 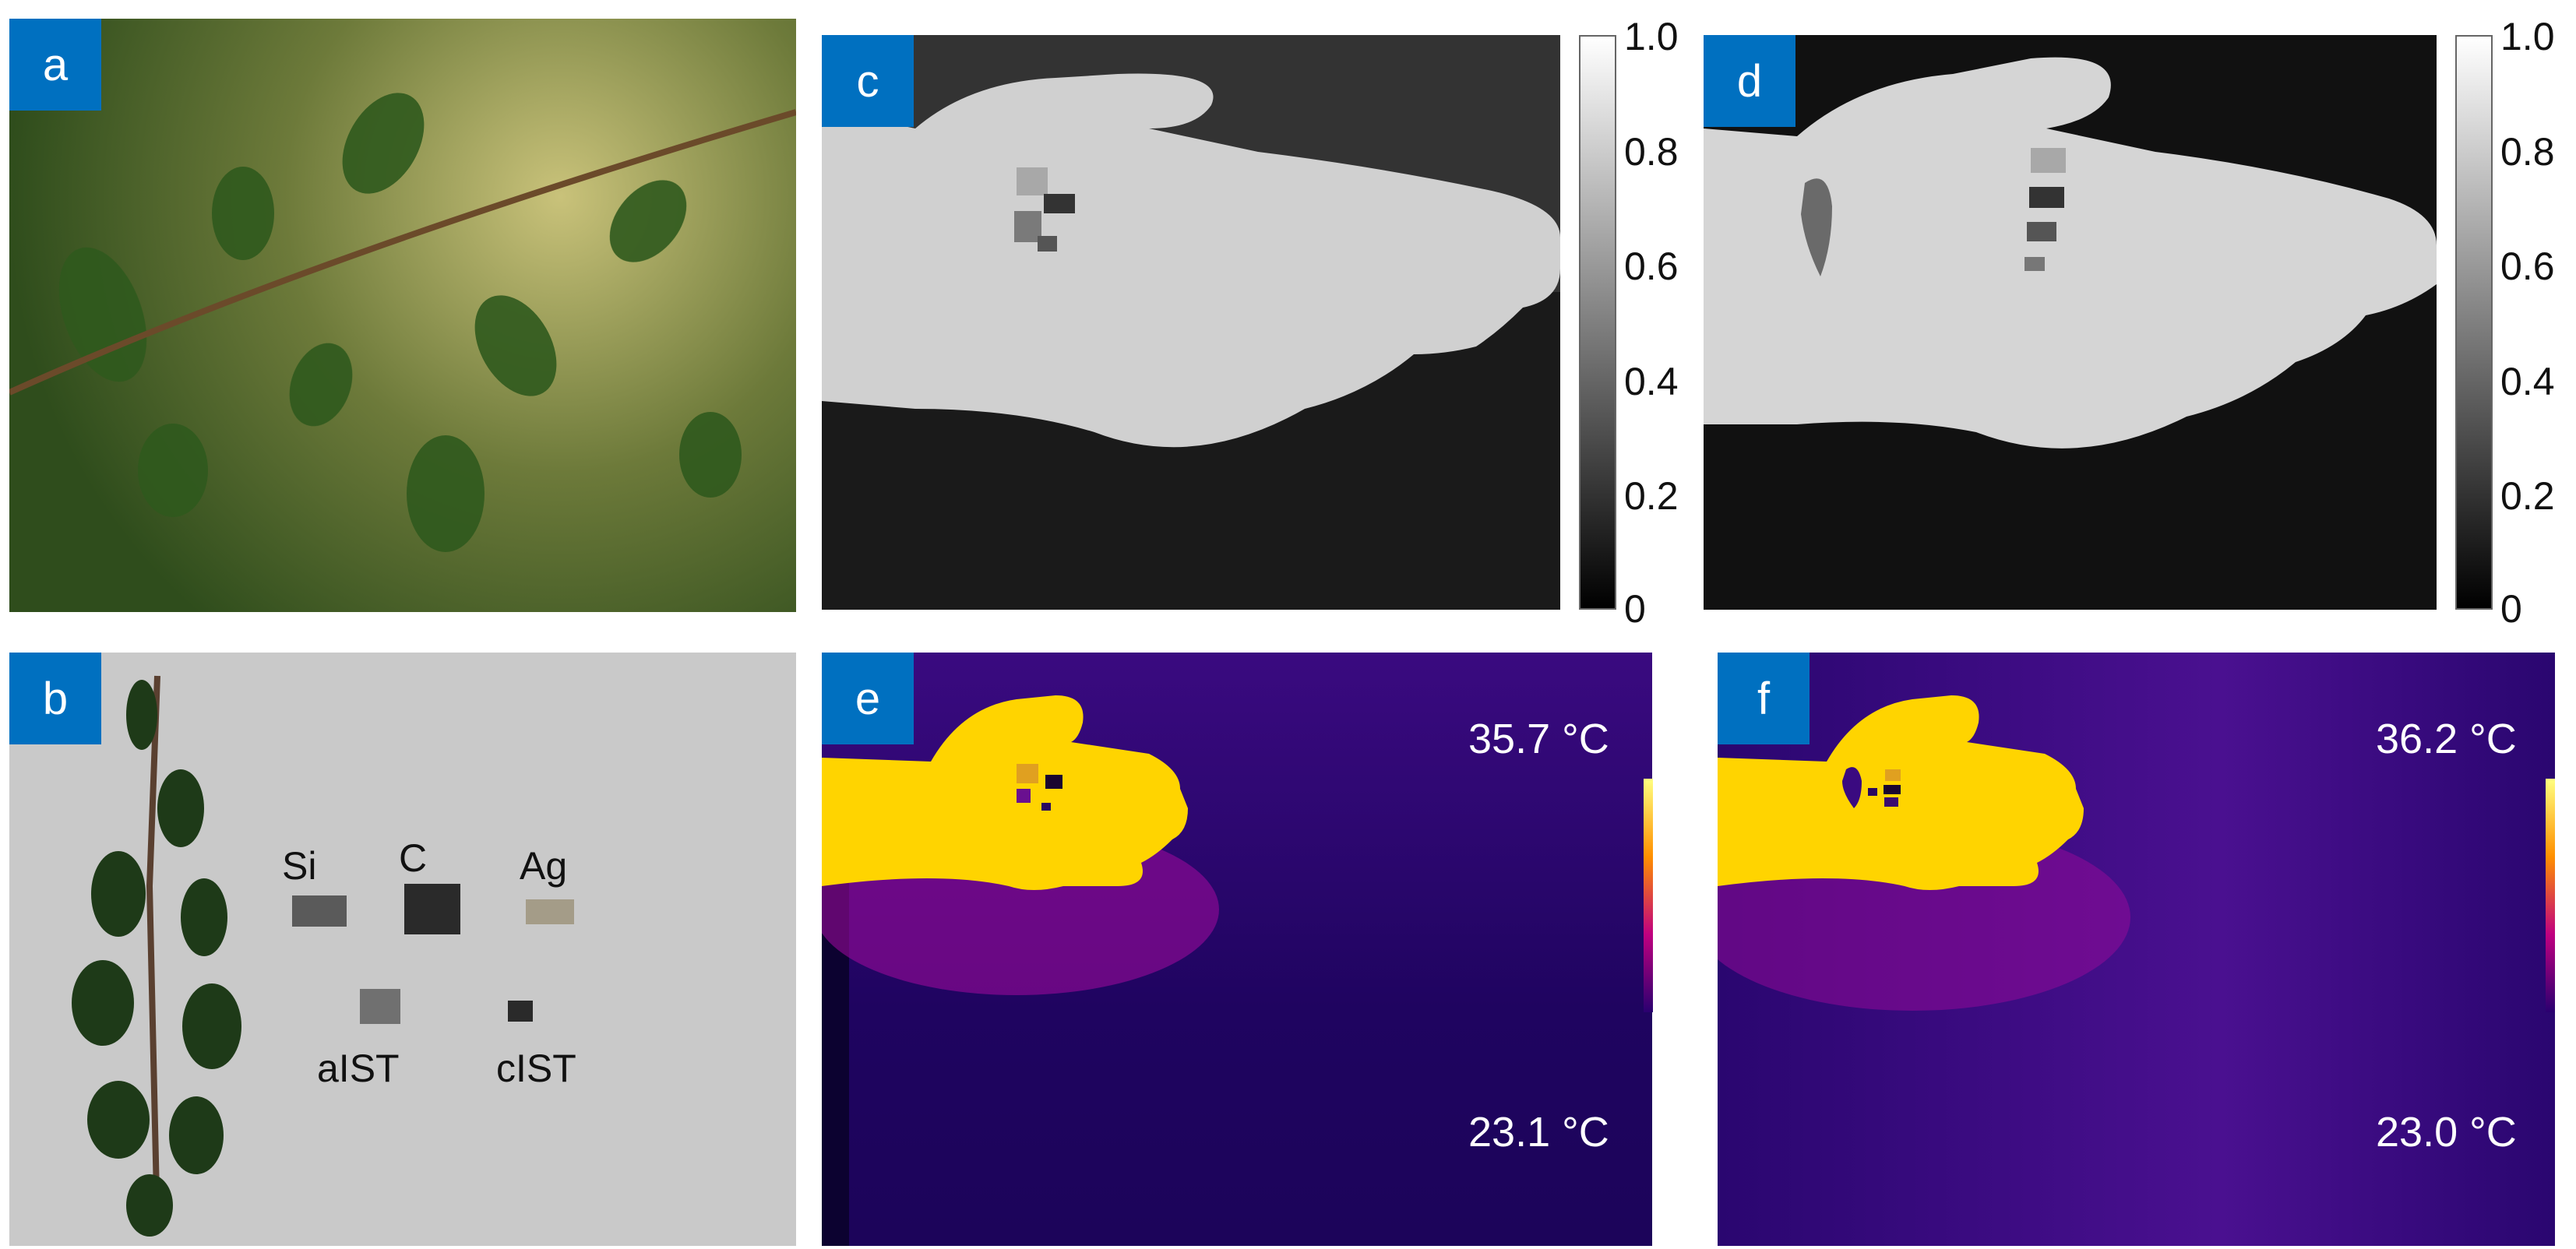 I want to click on sample-label-aist: aIST, so click(x=358, y=1068).